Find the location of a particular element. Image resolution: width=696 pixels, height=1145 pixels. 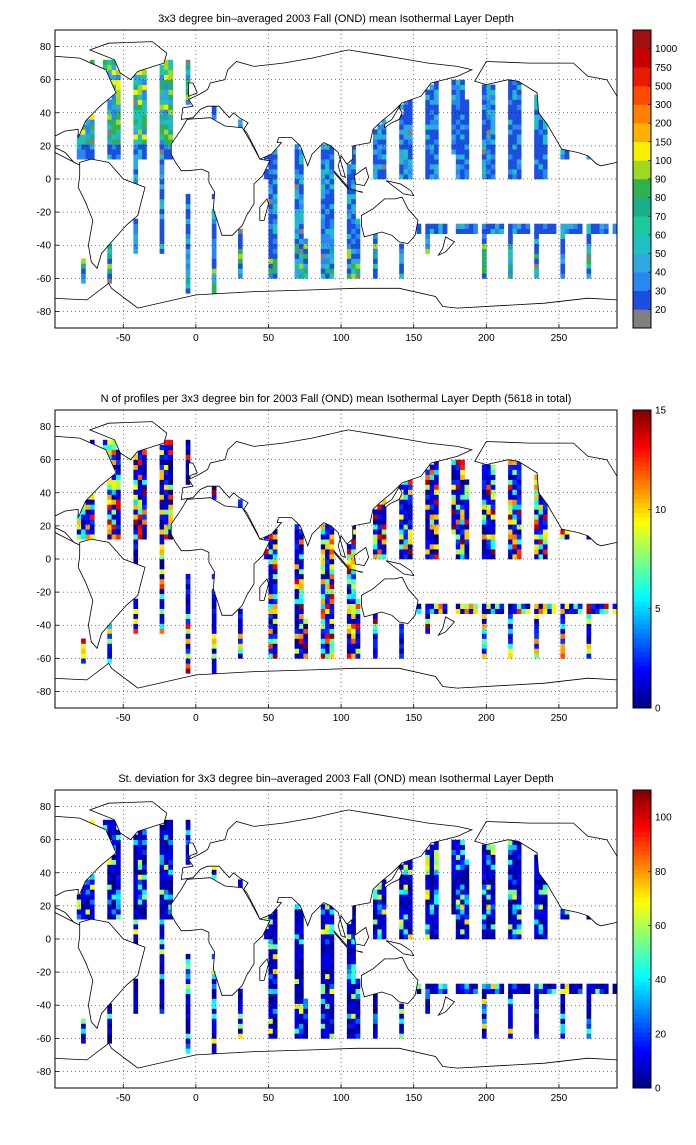

colorbar-label: 10 is located at coordinates (661, 510).